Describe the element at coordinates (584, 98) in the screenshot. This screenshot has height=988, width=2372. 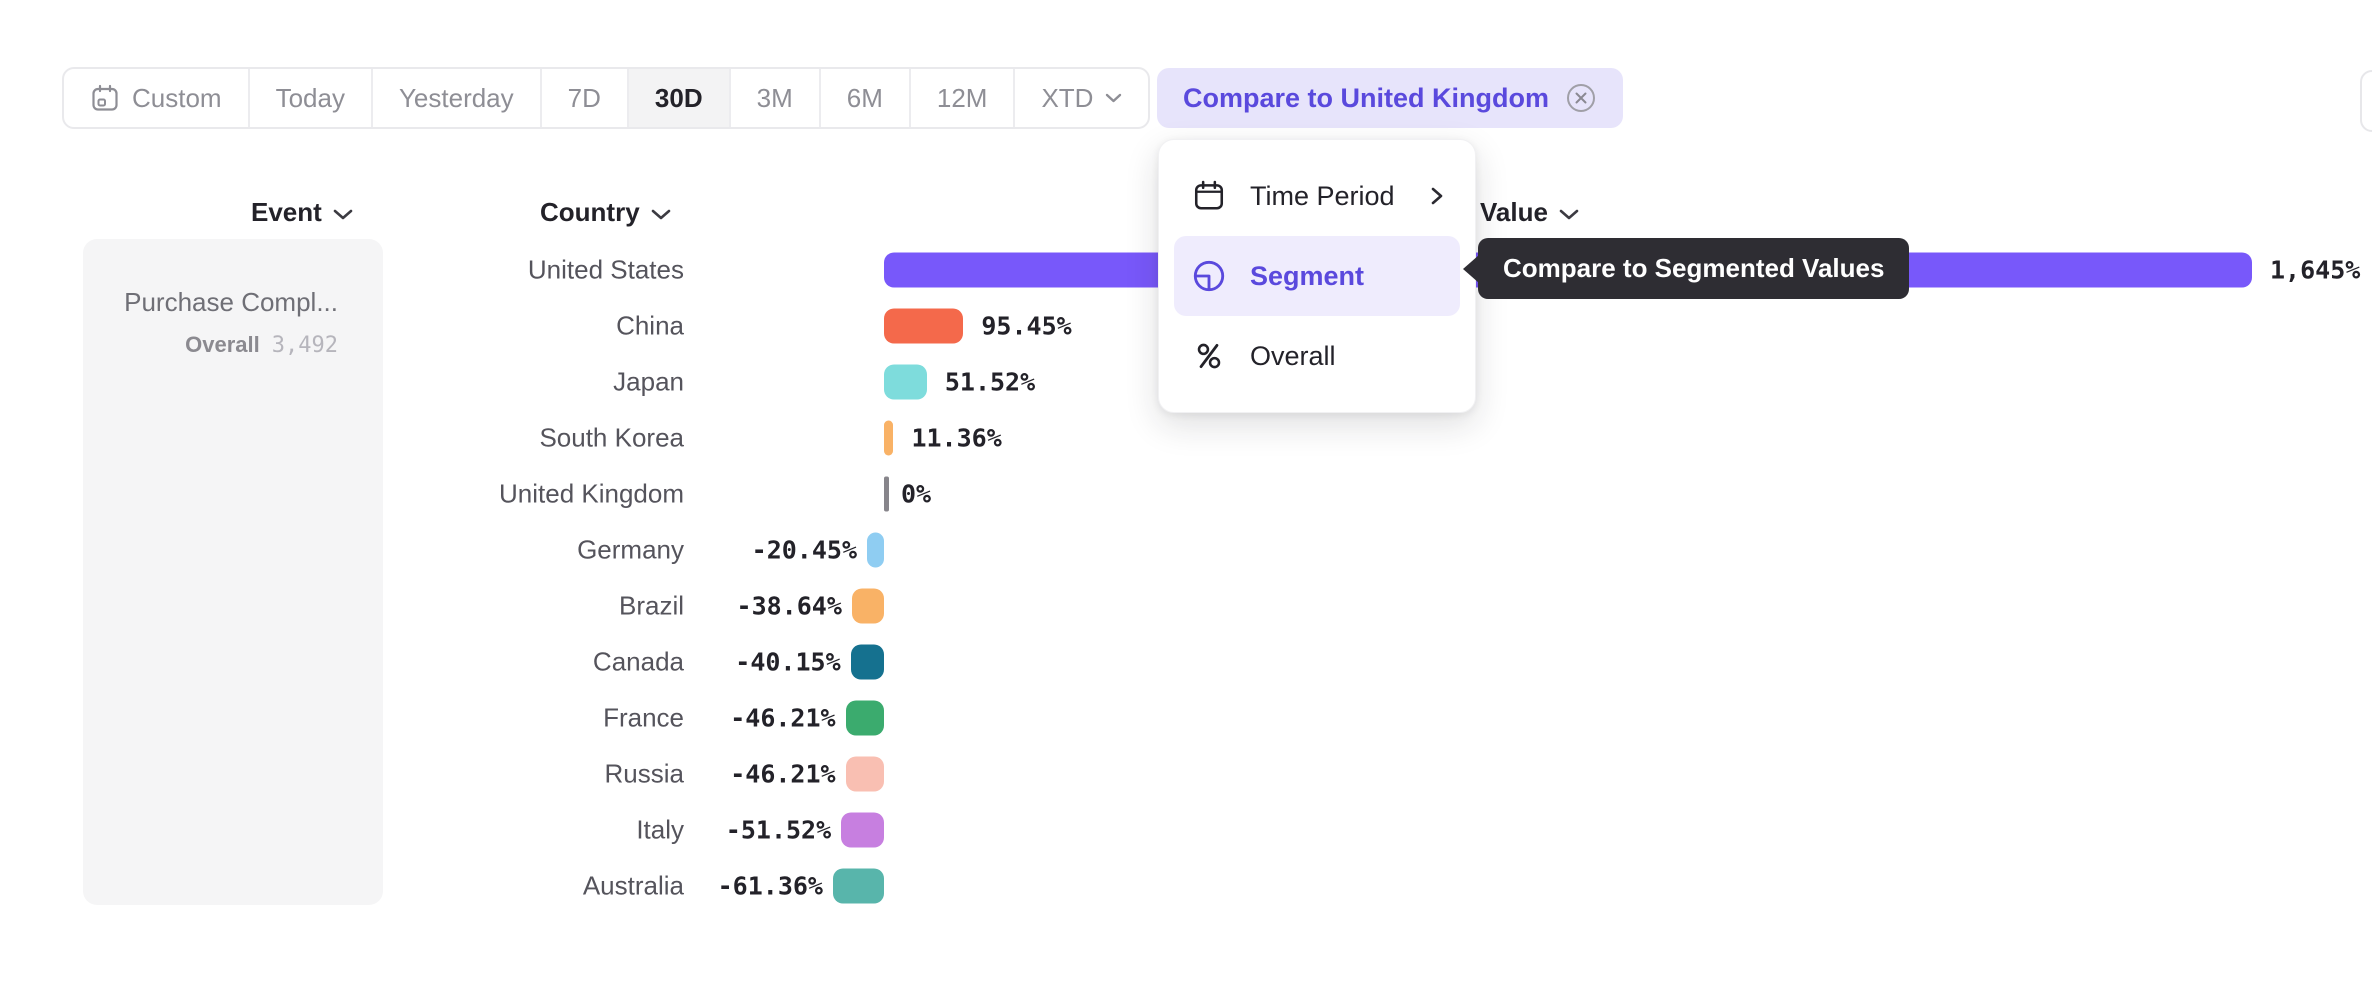
I see `date-range-7d: 7D` at that location.